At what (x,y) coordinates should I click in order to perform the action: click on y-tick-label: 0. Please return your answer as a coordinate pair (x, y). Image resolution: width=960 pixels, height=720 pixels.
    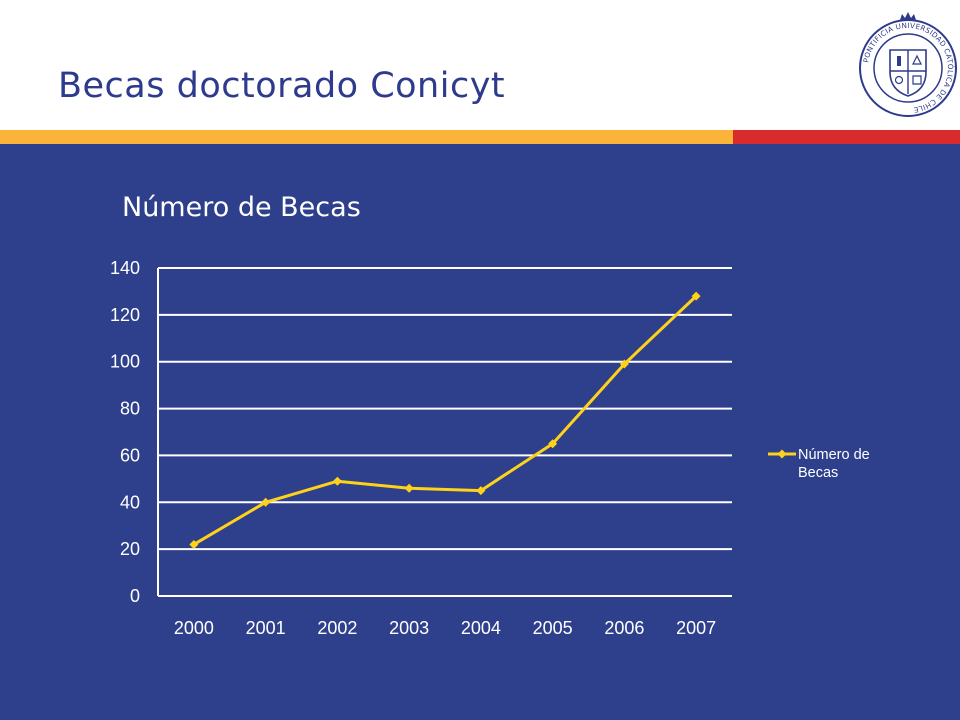
    Looking at the image, I should click on (135, 596).